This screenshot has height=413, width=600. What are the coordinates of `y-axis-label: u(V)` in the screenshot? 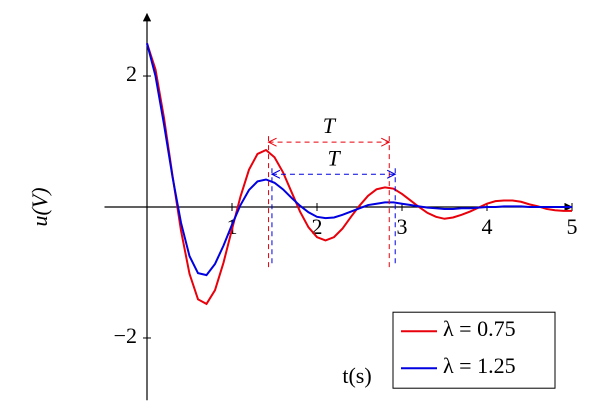 It's located at (39, 206).